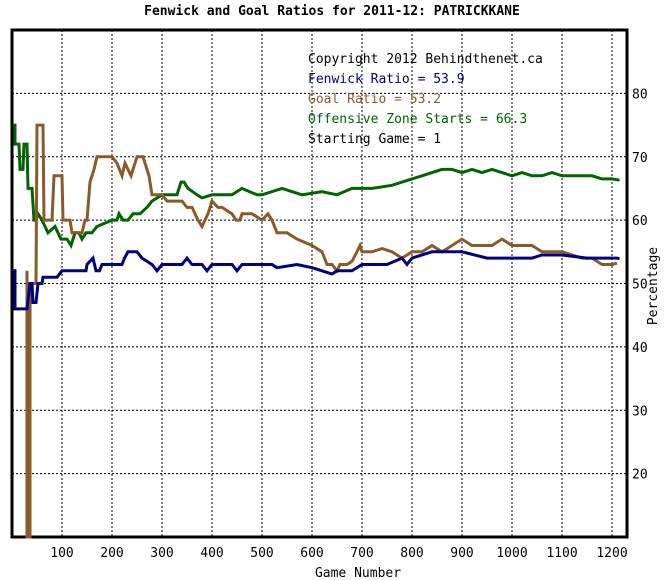 This screenshot has height=580, width=665. I want to click on legend-entry: Starting Game = 1, so click(374, 139).